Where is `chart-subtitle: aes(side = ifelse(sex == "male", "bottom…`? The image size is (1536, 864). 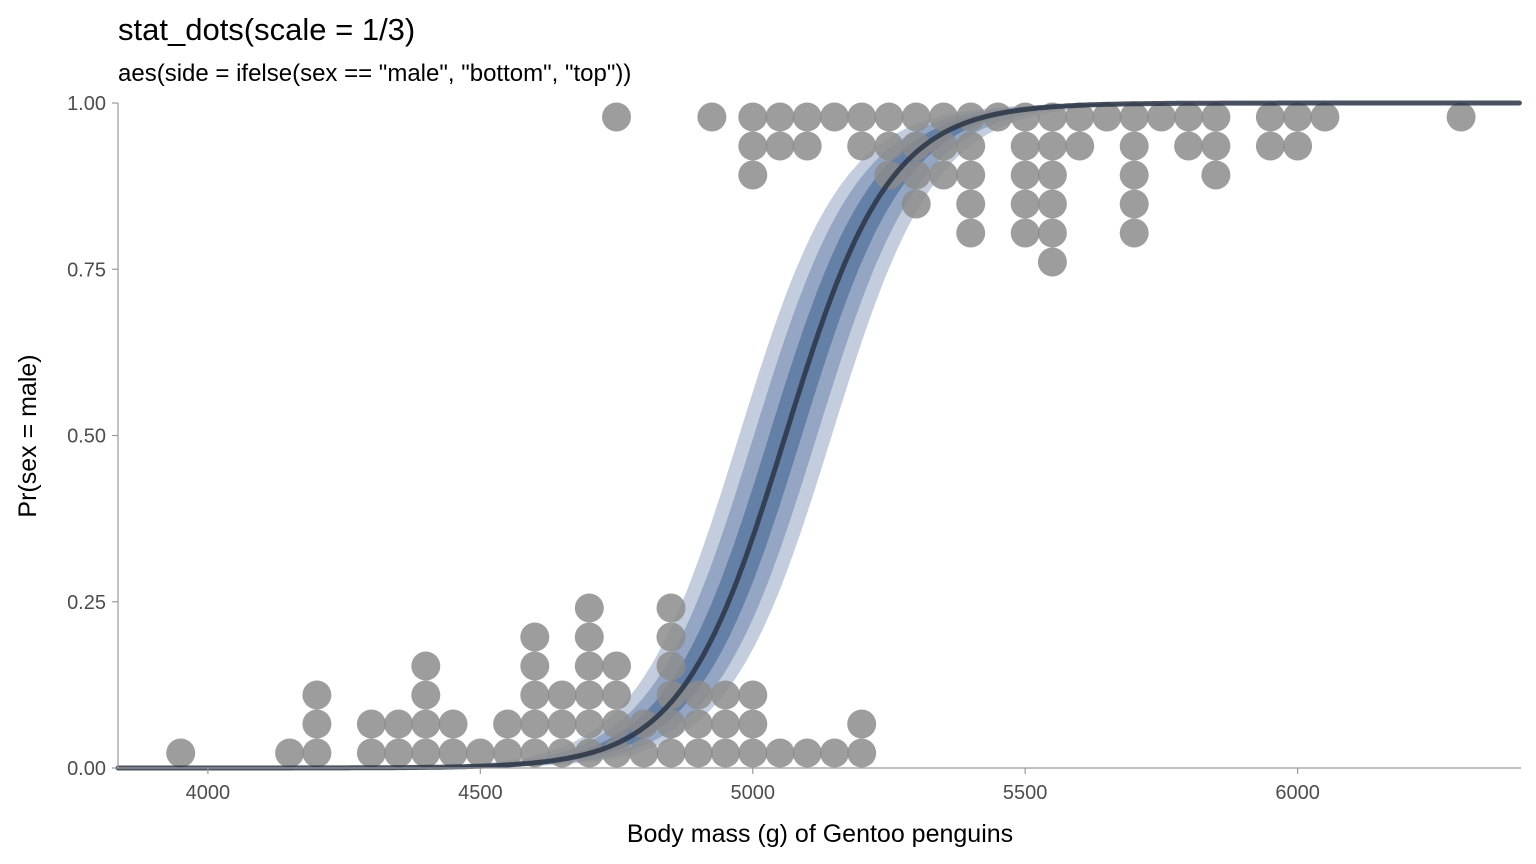
chart-subtitle: aes(side = ifelse(sex == "male", "bottom… is located at coordinates (374, 73).